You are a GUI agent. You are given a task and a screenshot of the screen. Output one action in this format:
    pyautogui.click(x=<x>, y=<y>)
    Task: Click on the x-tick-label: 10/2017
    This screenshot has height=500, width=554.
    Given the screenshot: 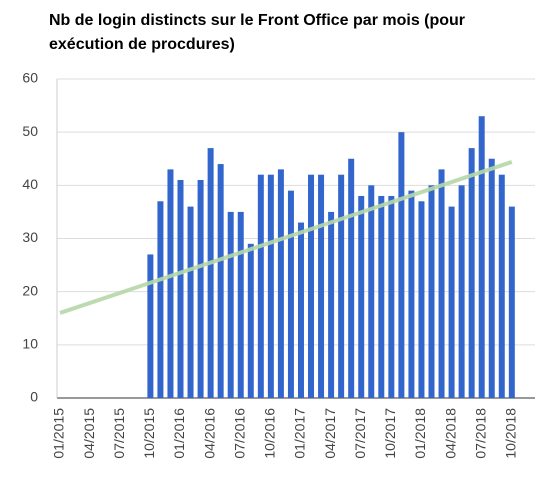 What is the action you would take?
    pyautogui.click(x=390, y=433)
    